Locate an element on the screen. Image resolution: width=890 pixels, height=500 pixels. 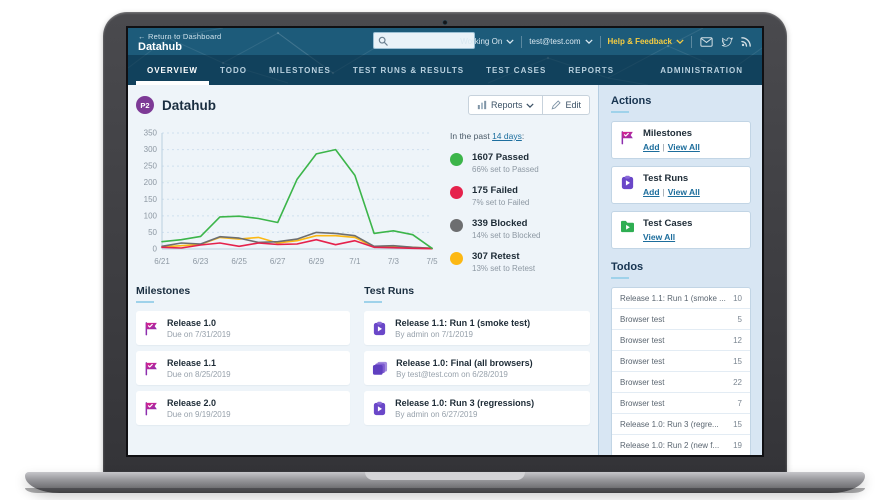
retest-count: 307 Retest is located at coordinates (496, 256).